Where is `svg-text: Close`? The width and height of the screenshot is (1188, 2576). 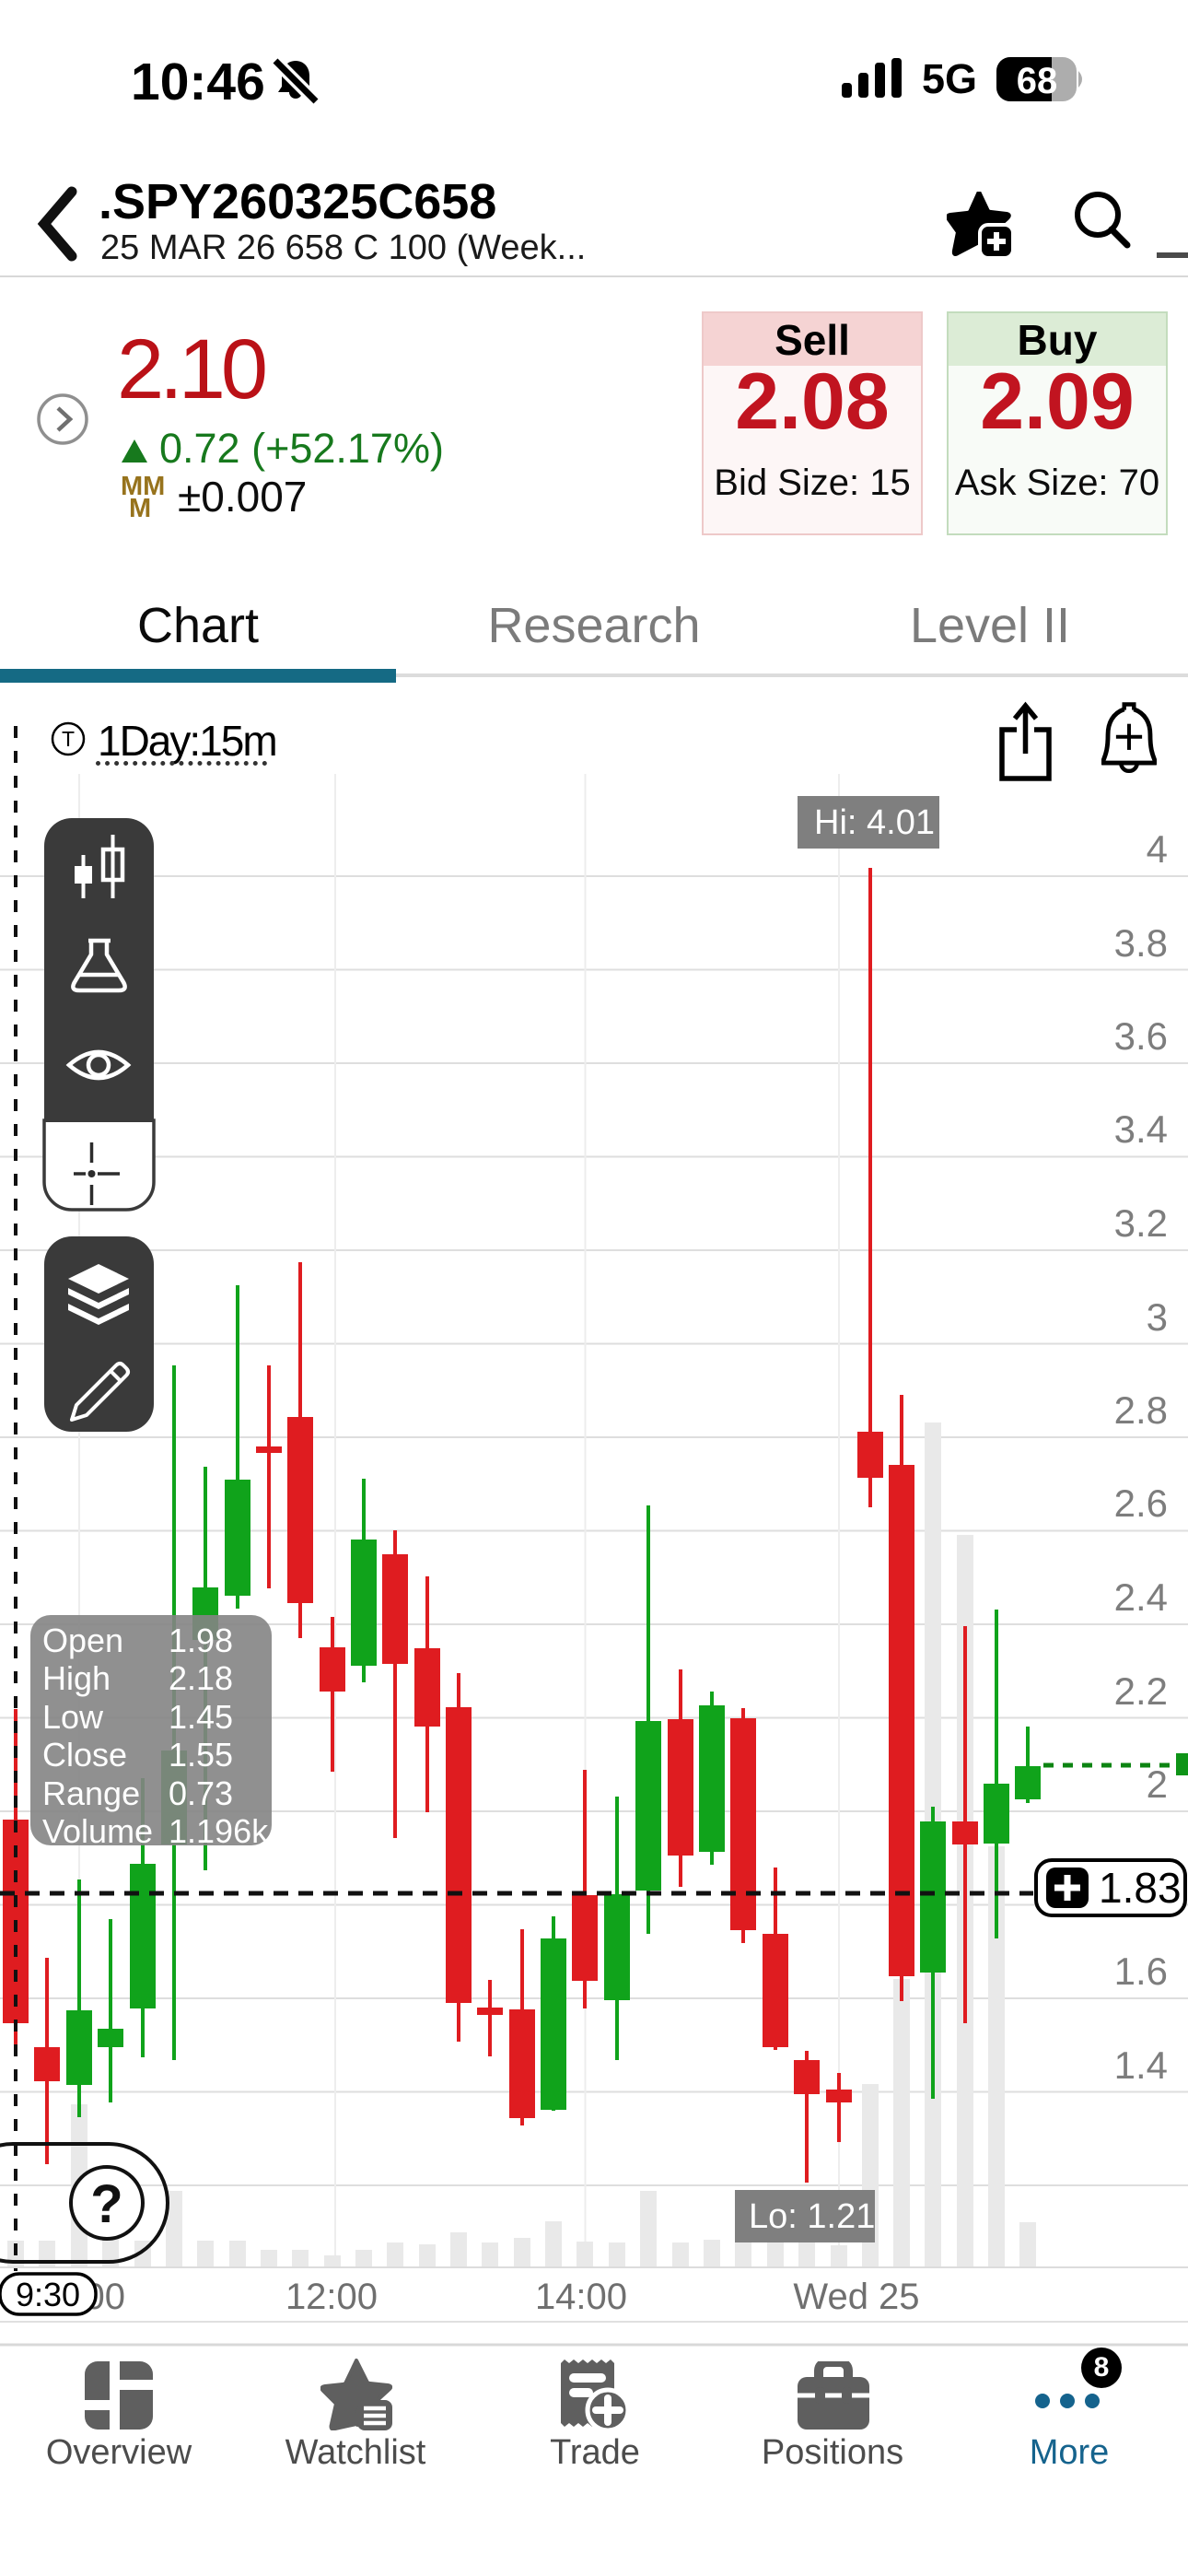 svg-text: Close is located at coordinates (84, 1755).